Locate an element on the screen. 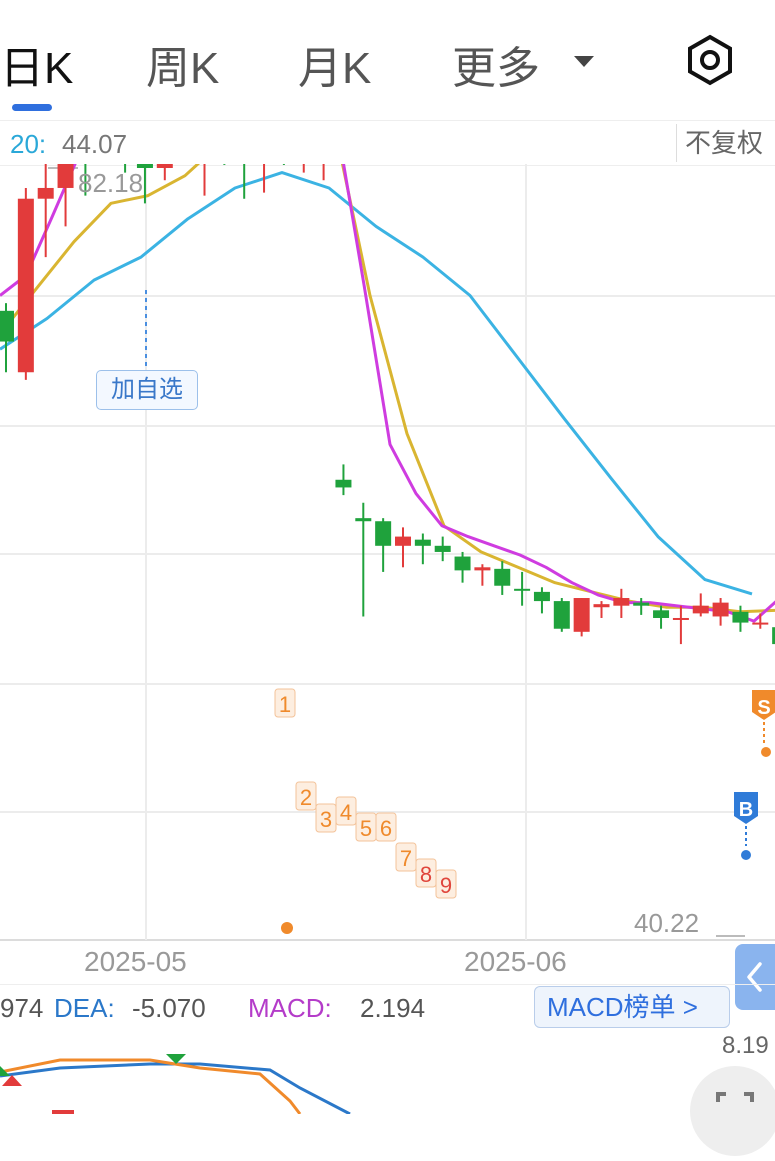 This screenshot has height=1161, width=775. macd-label: MACD: is located at coordinates (290, 1008).